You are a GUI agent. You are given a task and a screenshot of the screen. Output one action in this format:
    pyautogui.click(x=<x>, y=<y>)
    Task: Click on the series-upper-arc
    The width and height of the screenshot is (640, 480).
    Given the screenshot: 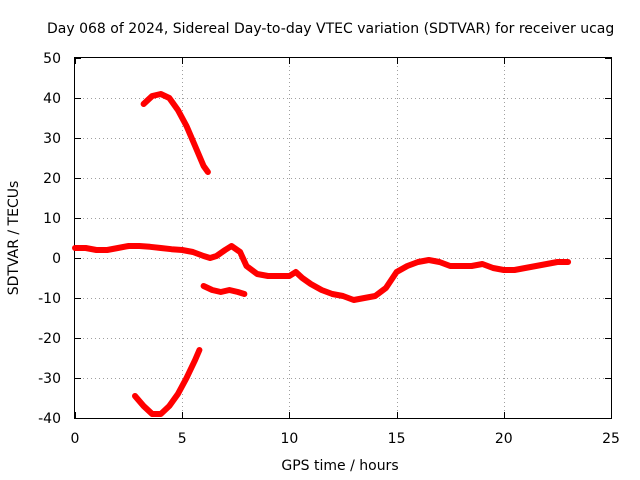 What is the action you would take?
    pyautogui.click(x=175, y=133)
    